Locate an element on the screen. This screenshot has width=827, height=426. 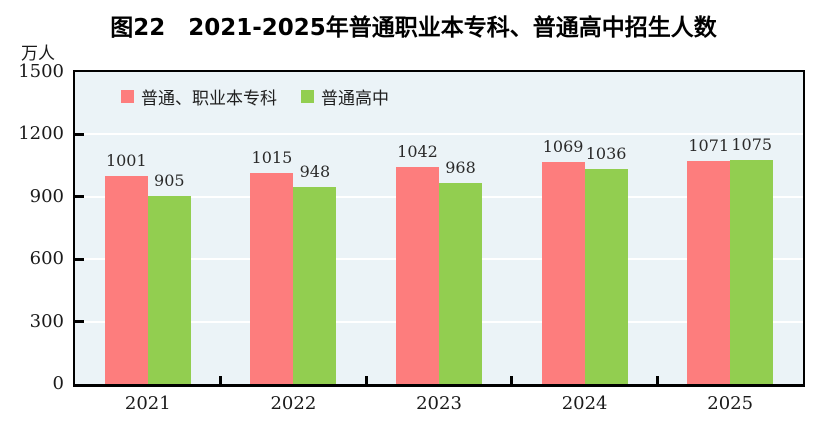
legend-label: 普通、职业本专科 is located at coordinates (209, 99).